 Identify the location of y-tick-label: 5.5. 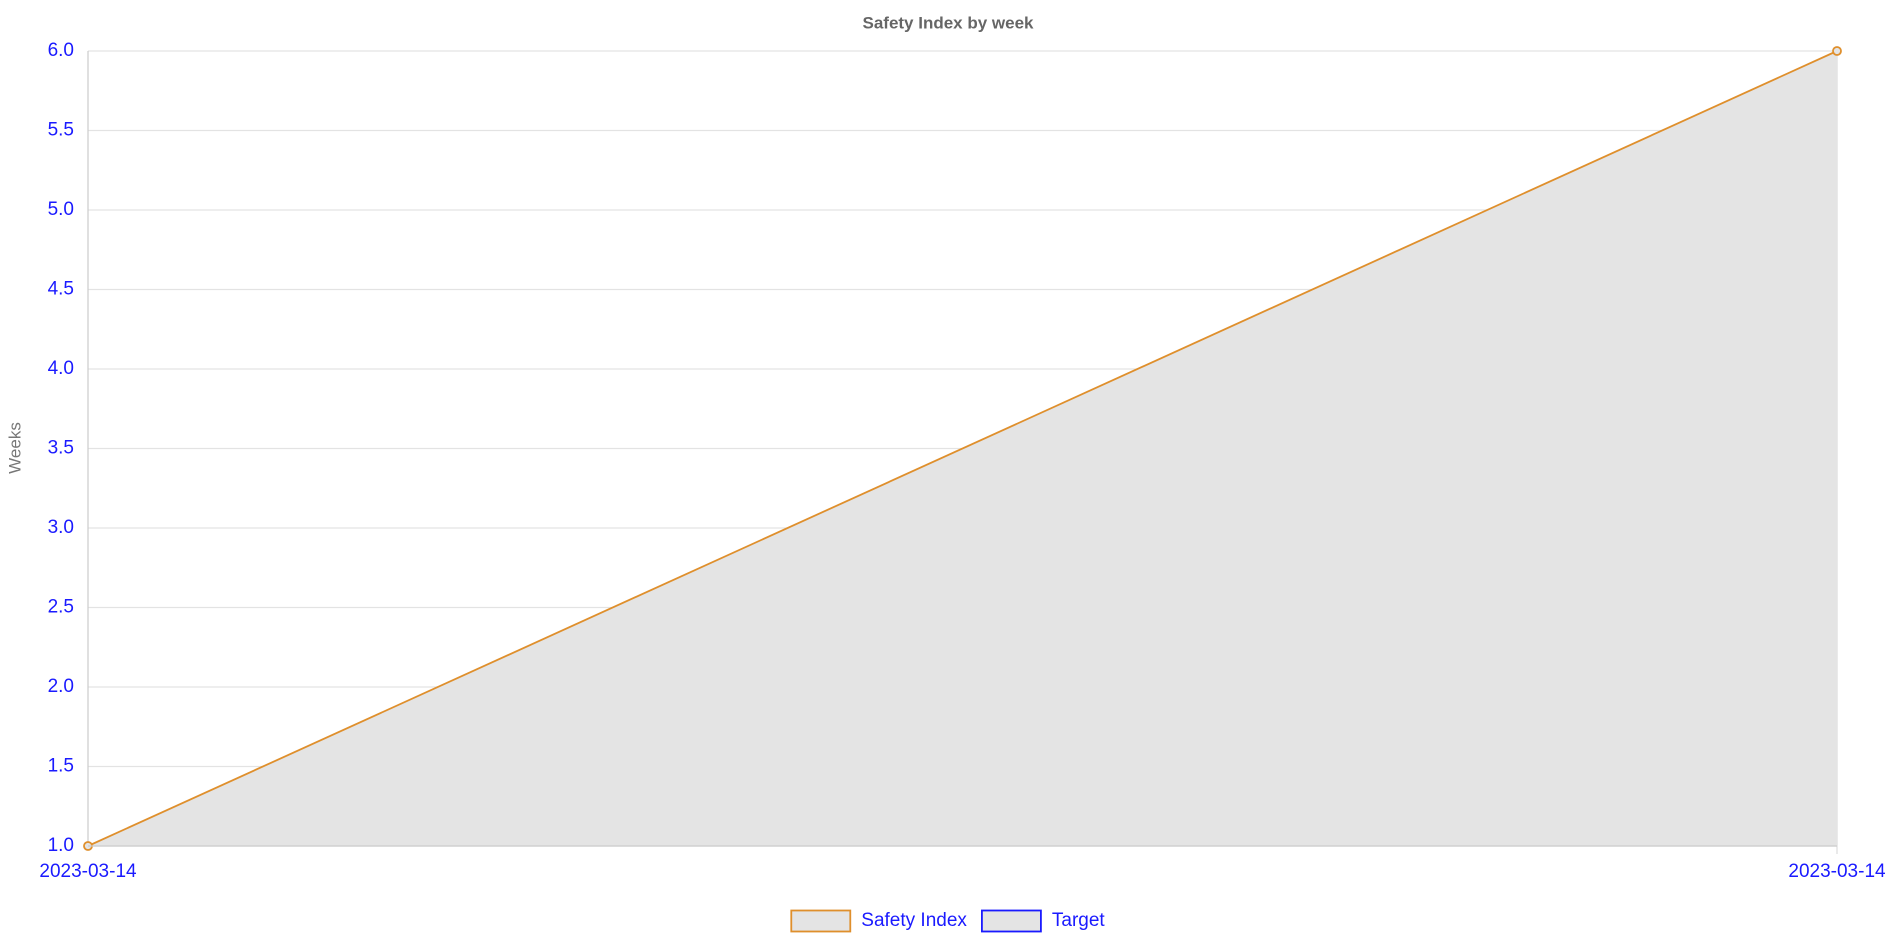
(61, 130).